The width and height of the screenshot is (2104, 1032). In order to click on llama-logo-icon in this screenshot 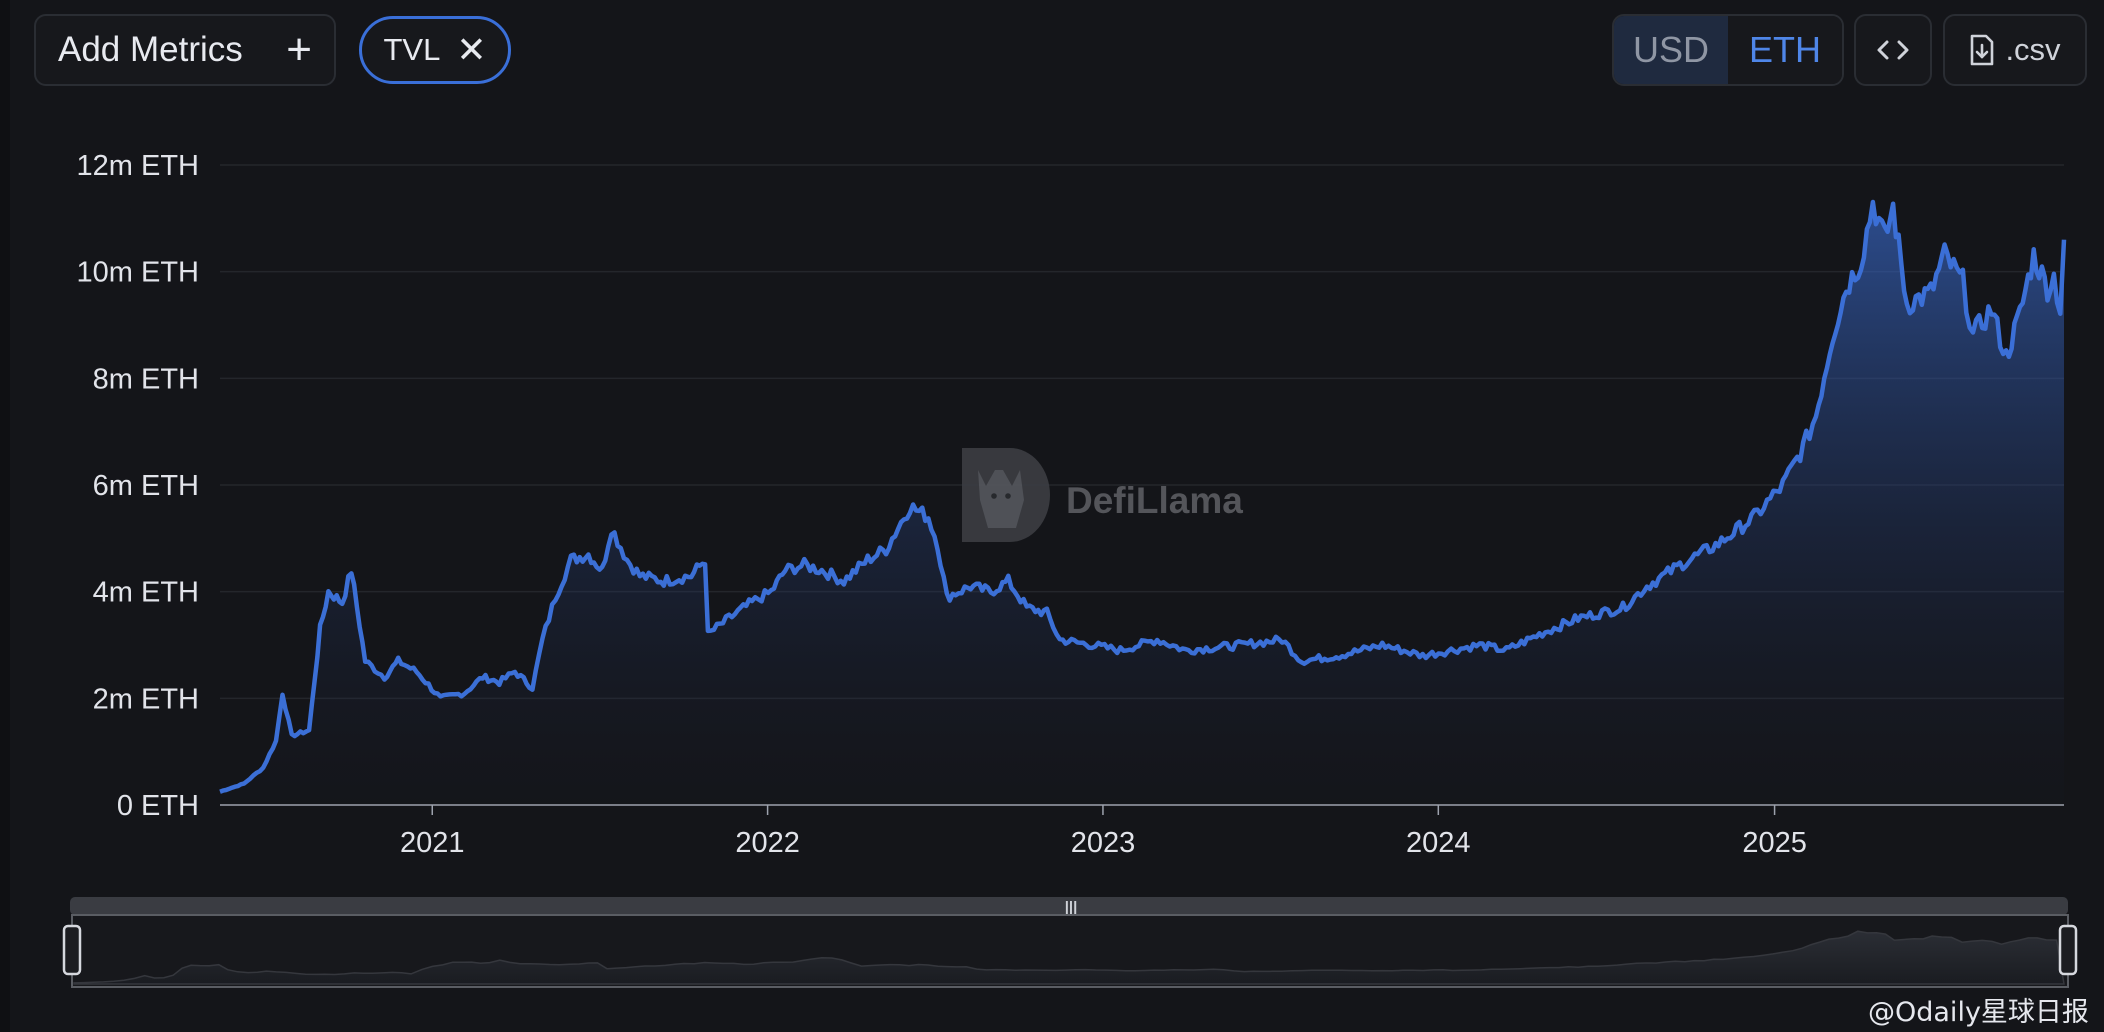, I will do `click(1006, 495)`.